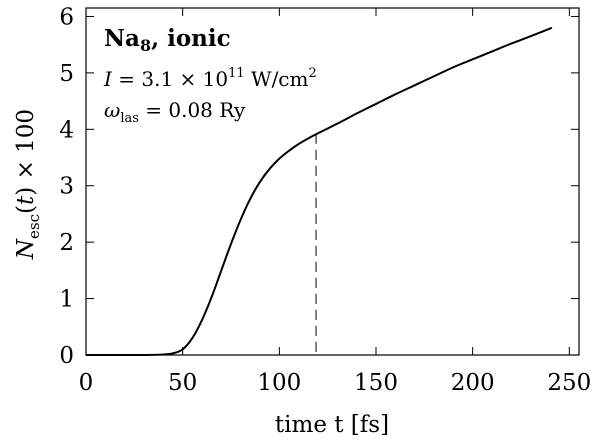 This screenshot has width=594, height=444. What do you see at coordinates (66, 300) in the screenshot?
I see `y-tick-label: 1` at bounding box center [66, 300].